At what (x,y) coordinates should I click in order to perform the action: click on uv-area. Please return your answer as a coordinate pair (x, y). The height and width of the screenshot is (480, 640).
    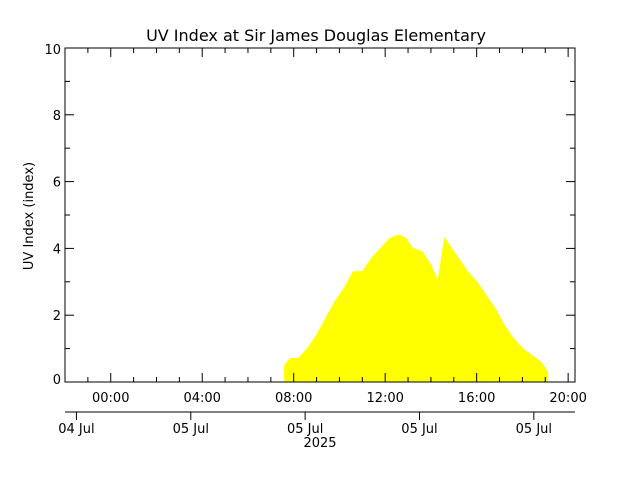
    Looking at the image, I should click on (416, 308).